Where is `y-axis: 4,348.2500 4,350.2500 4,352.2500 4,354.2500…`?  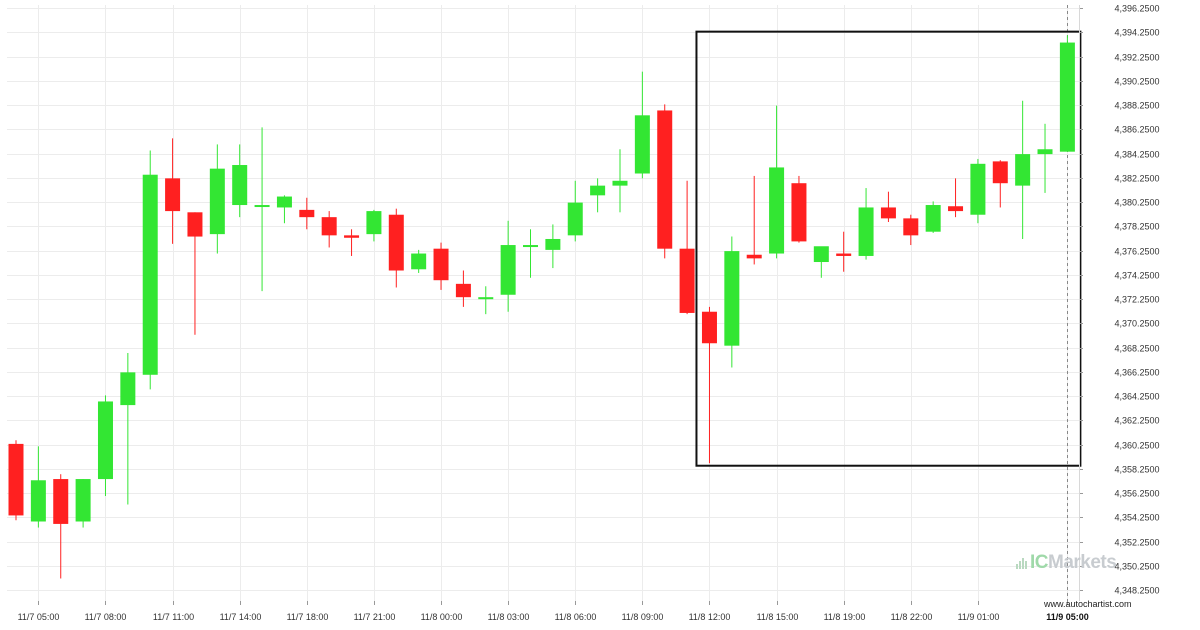
y-axis: 4,348.2500 4,350.2500 4,352.2500 4,354.2500… is located at coordinates (1119, 300).